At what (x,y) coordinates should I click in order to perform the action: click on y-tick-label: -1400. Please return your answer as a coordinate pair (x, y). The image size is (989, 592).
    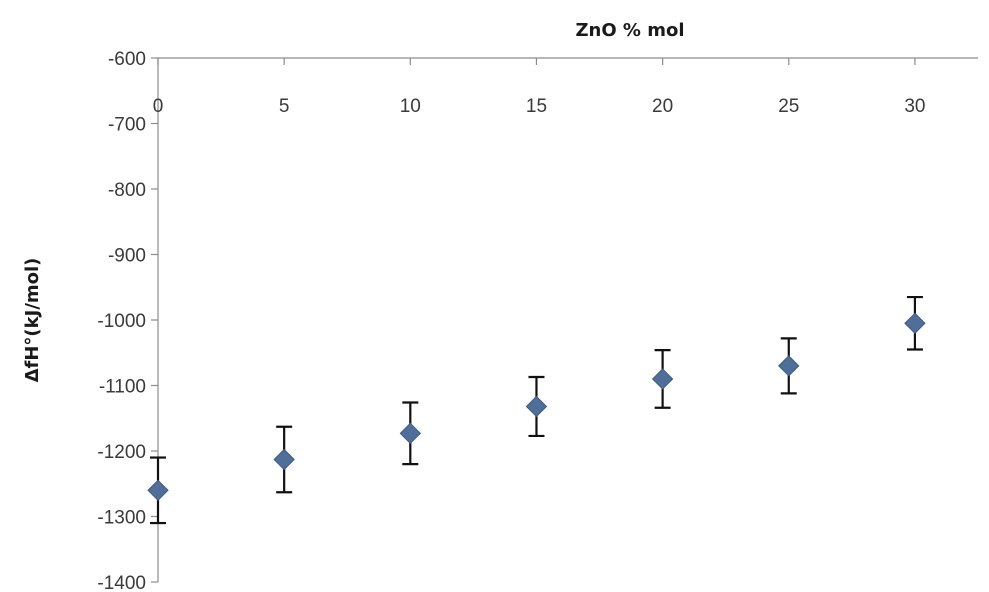
    Looking at the image, I should click on (121, 582).